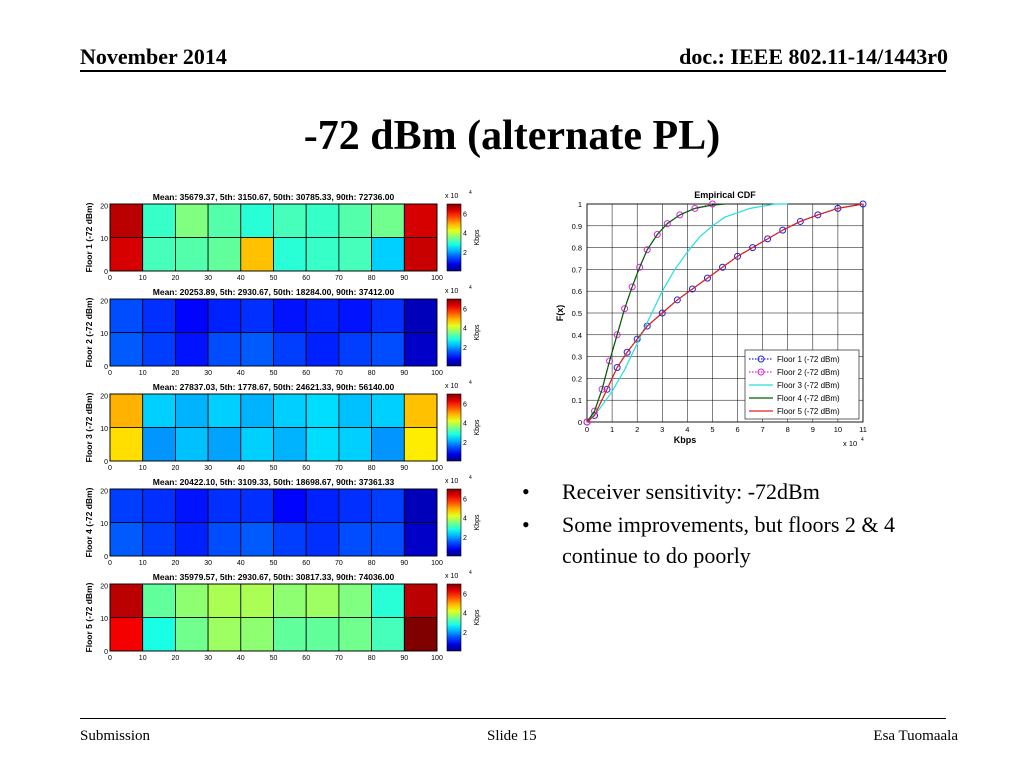 The width and height of the screenshot is (1024, 768). What do you see at coordinates (577, 291) in the screenshot?
I see `y-tick-label: 0.6` at bounding box center [577, 291].